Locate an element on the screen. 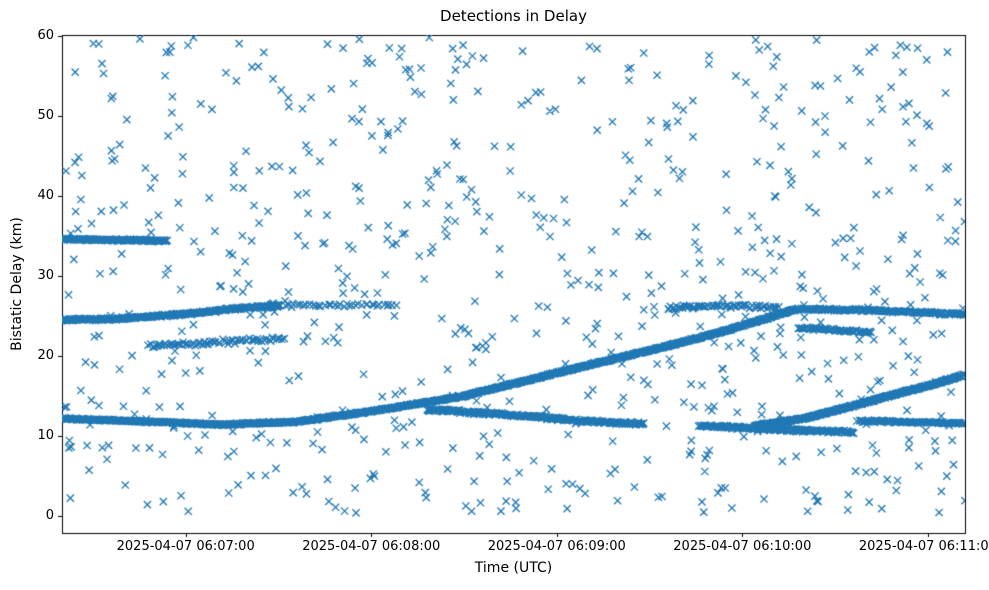  y-tick-label: 10 is located at coordinates (45, 436).